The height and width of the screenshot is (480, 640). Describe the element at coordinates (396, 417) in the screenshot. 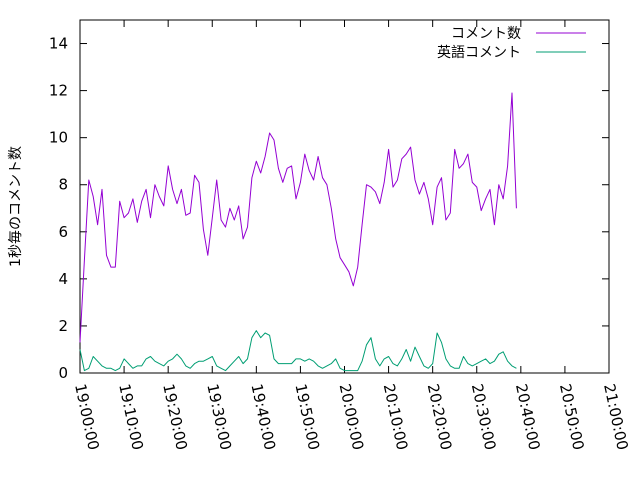

I see `x-tick-label: 20:10:00` at that location.